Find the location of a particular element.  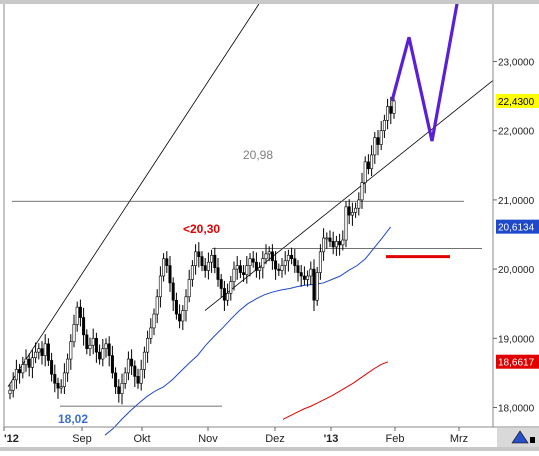

triangle-icon is located at coordinates (520, 437).